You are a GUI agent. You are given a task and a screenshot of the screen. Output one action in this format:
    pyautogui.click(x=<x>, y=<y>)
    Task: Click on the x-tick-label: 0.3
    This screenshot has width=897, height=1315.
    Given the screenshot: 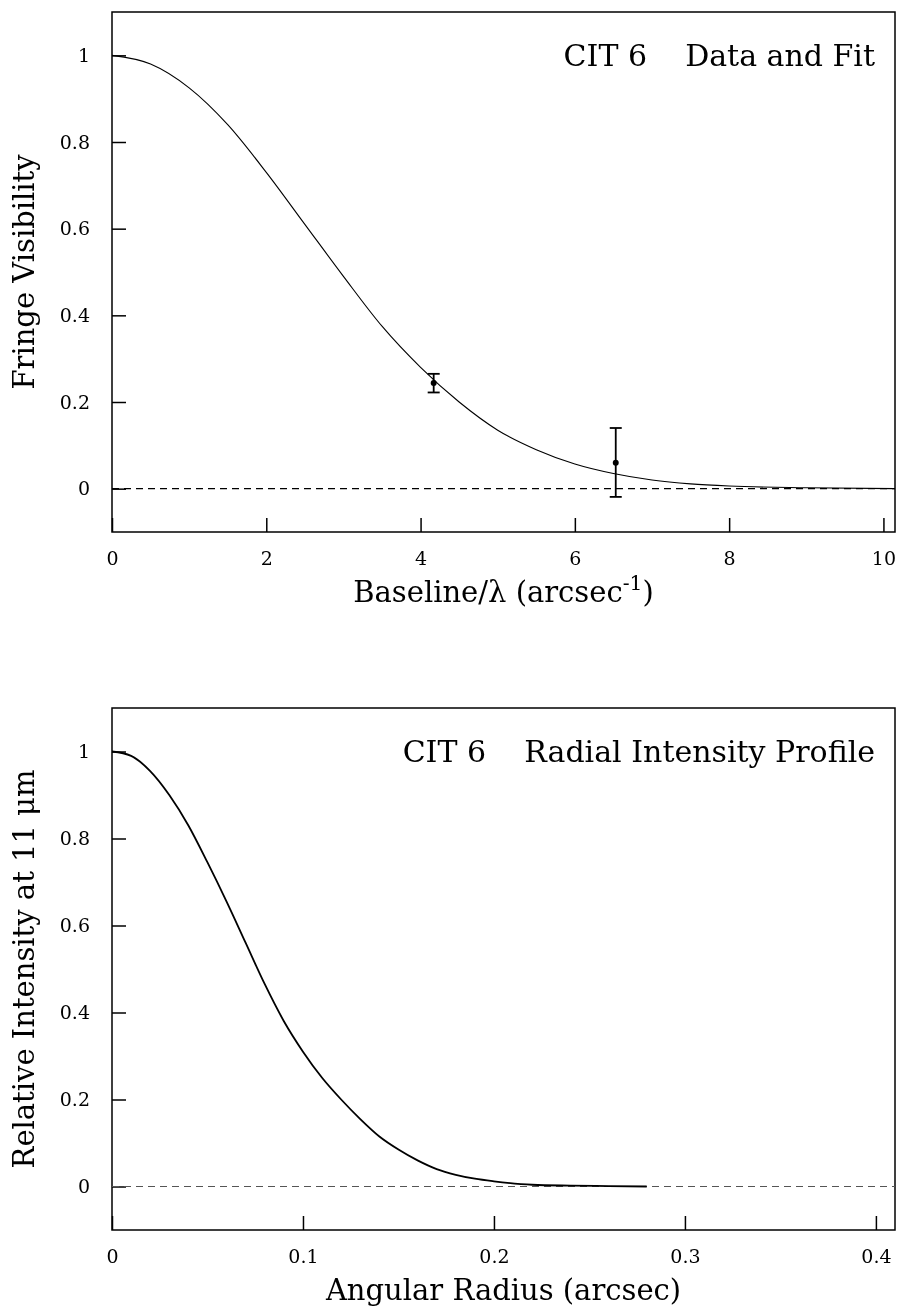 What is the action you would take?
    pyautogui.click(x=685, y=1256)
    